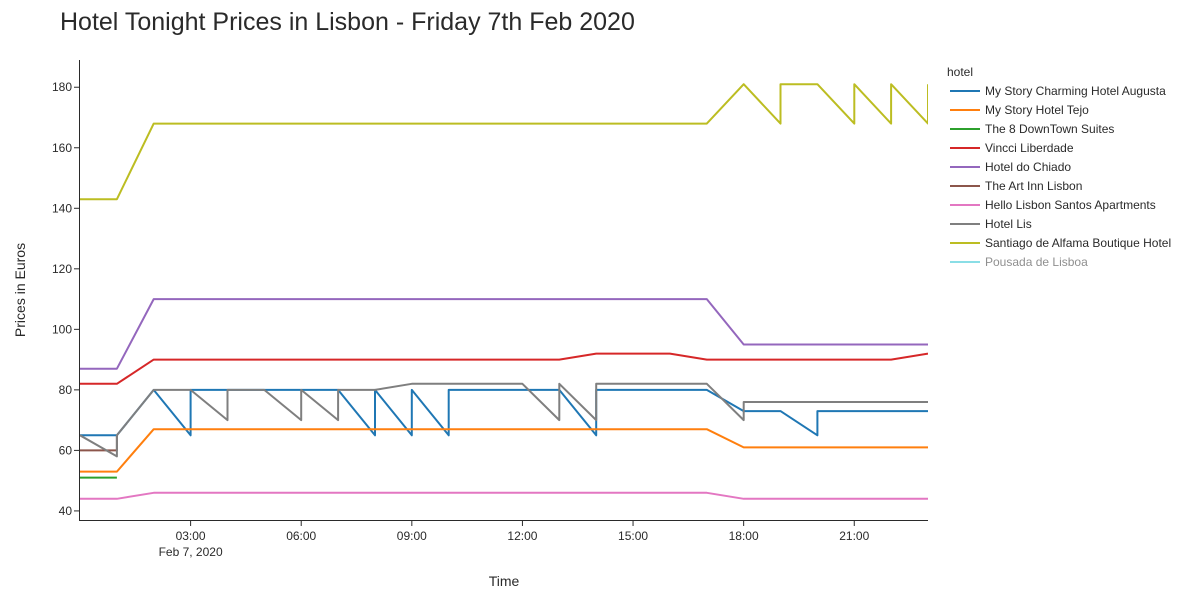 The height and width of the screenshot is (600, 1200). What do you see at coordinates (1049, 129) in the screenshot?
I see `legend-label: The 8 DownTown Suites` at bounding box center [1049, 129].